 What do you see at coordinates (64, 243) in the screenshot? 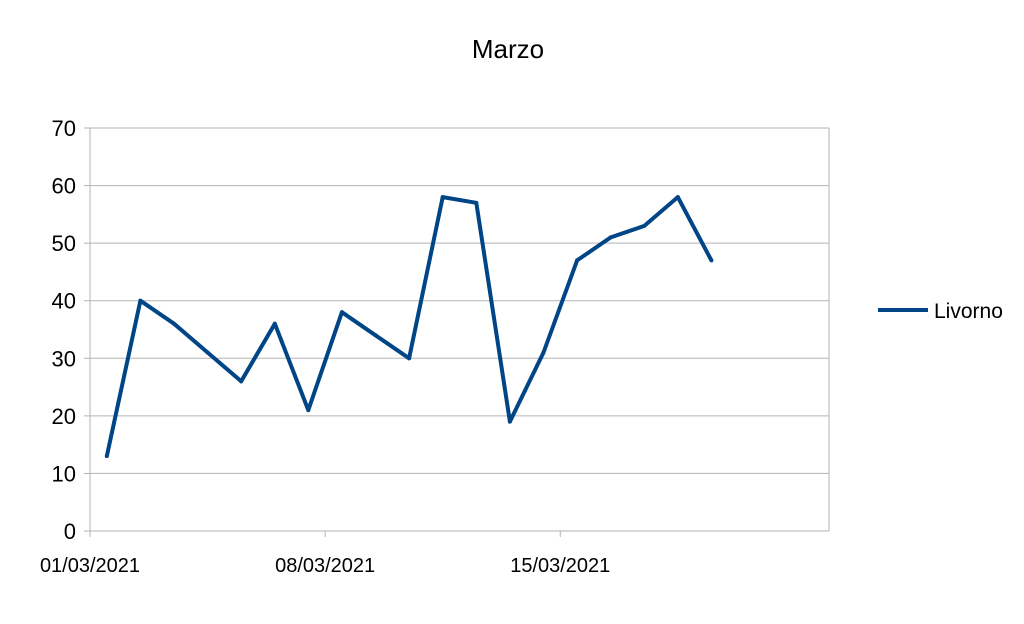
I see `y-tick-label: 50` at bounding box center [64, 243].